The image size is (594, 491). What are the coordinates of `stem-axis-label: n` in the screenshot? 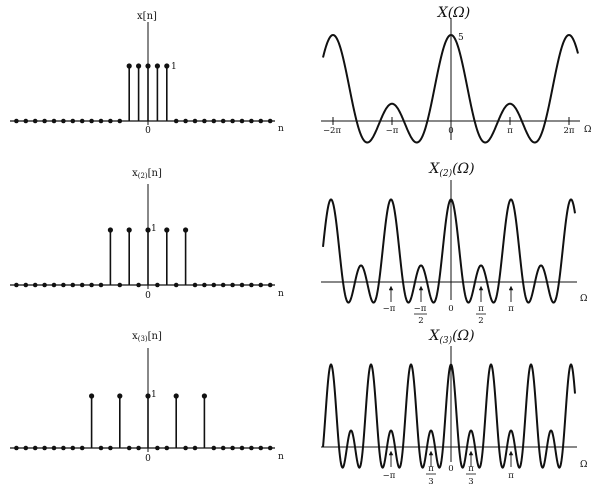 It's located at (281, 457).